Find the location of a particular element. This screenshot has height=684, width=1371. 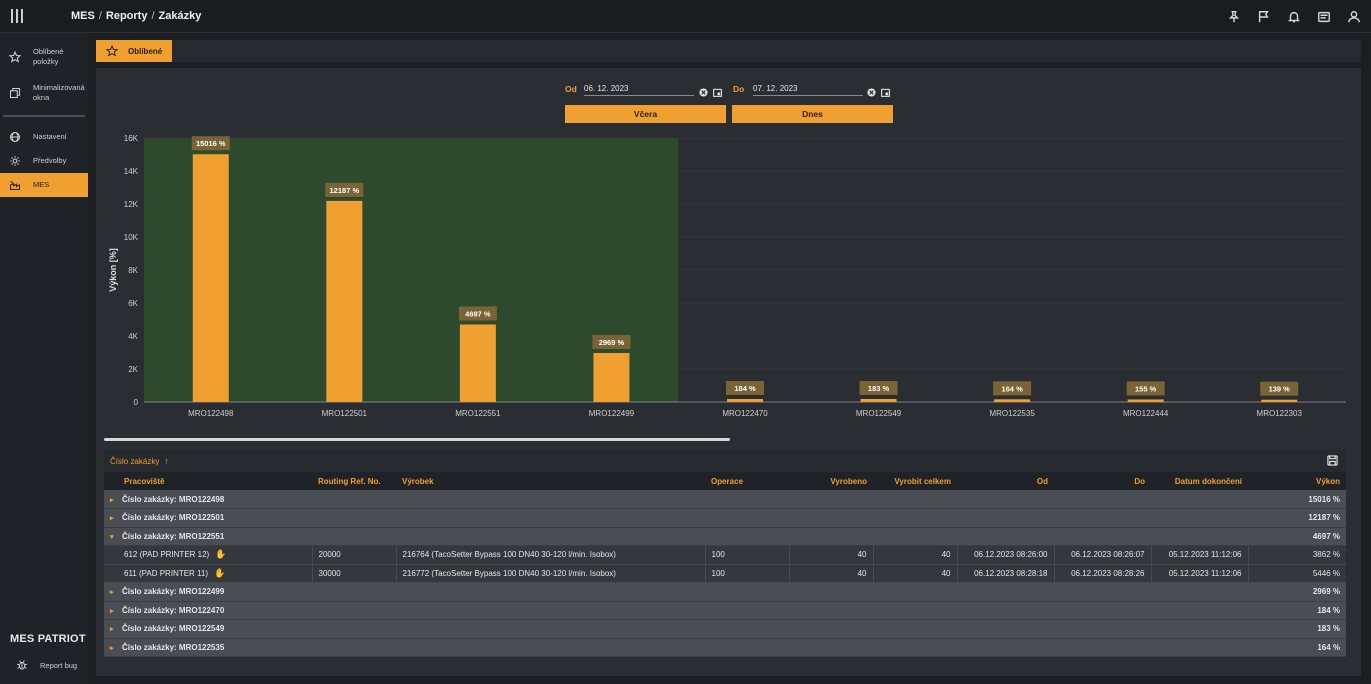

gear-icon is located at coordinates (15, 161).